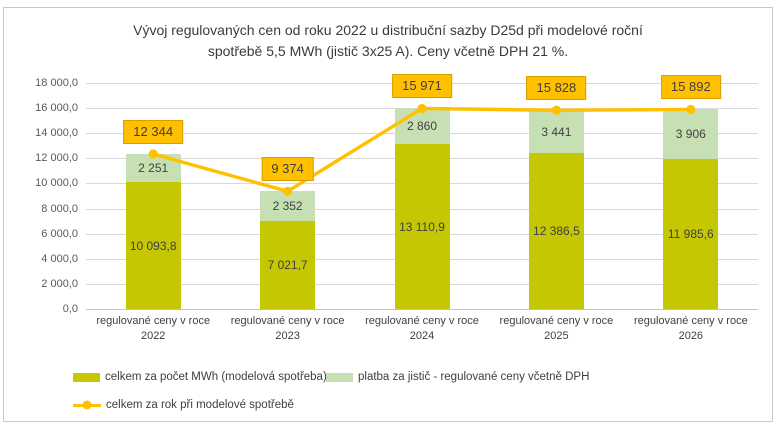  I want to click on legend-line-dot, so click(87, 405).